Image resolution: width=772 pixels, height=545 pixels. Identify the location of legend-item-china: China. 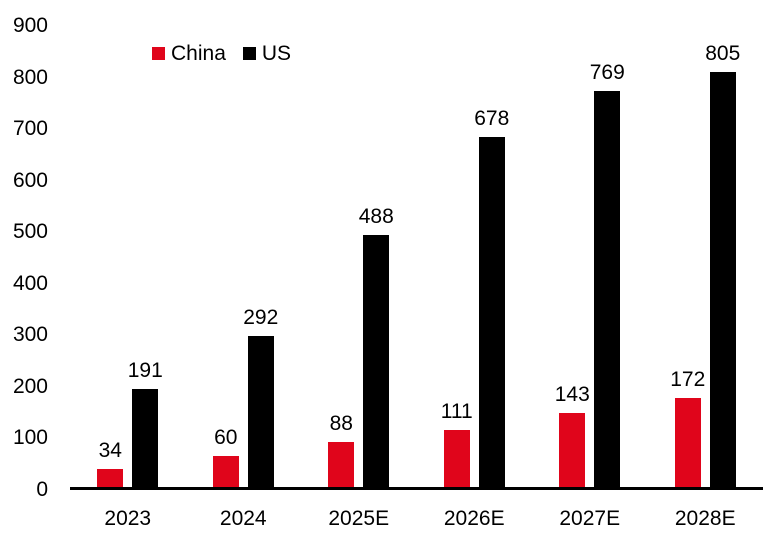
(189, 53).